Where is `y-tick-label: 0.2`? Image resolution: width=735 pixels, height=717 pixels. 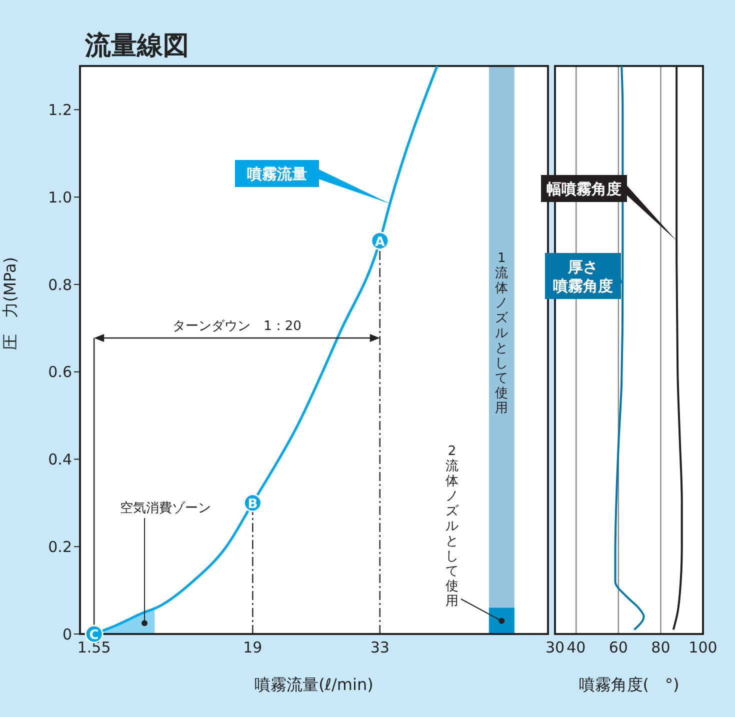
y-tick-label: 0.2 is located at coordinates (60, 547).